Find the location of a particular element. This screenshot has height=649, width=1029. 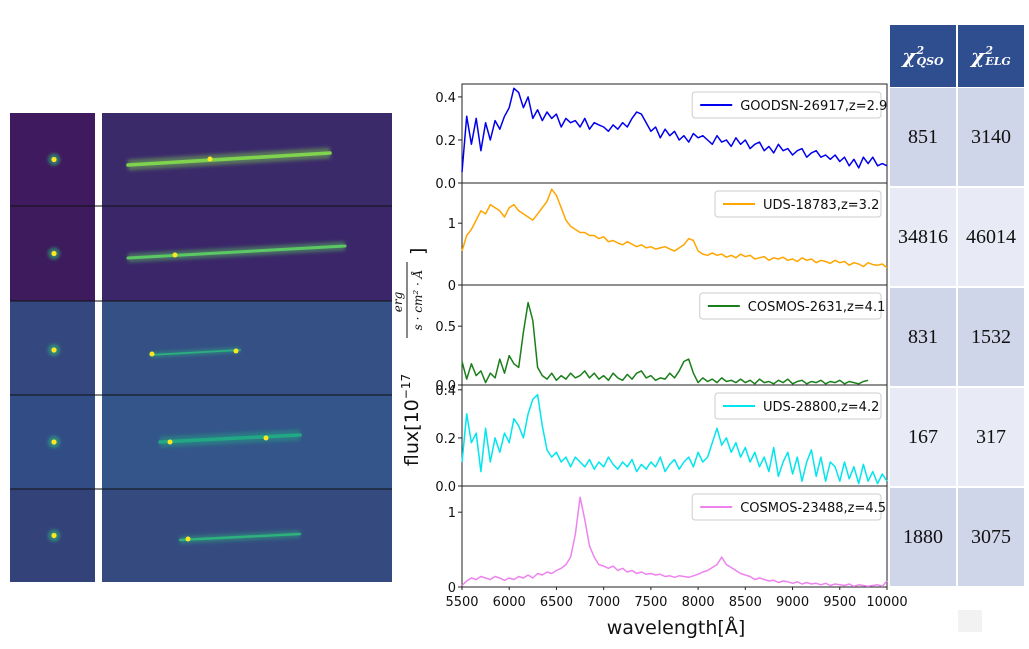

table-cell: 3075 is located at coordinates (991, 537).